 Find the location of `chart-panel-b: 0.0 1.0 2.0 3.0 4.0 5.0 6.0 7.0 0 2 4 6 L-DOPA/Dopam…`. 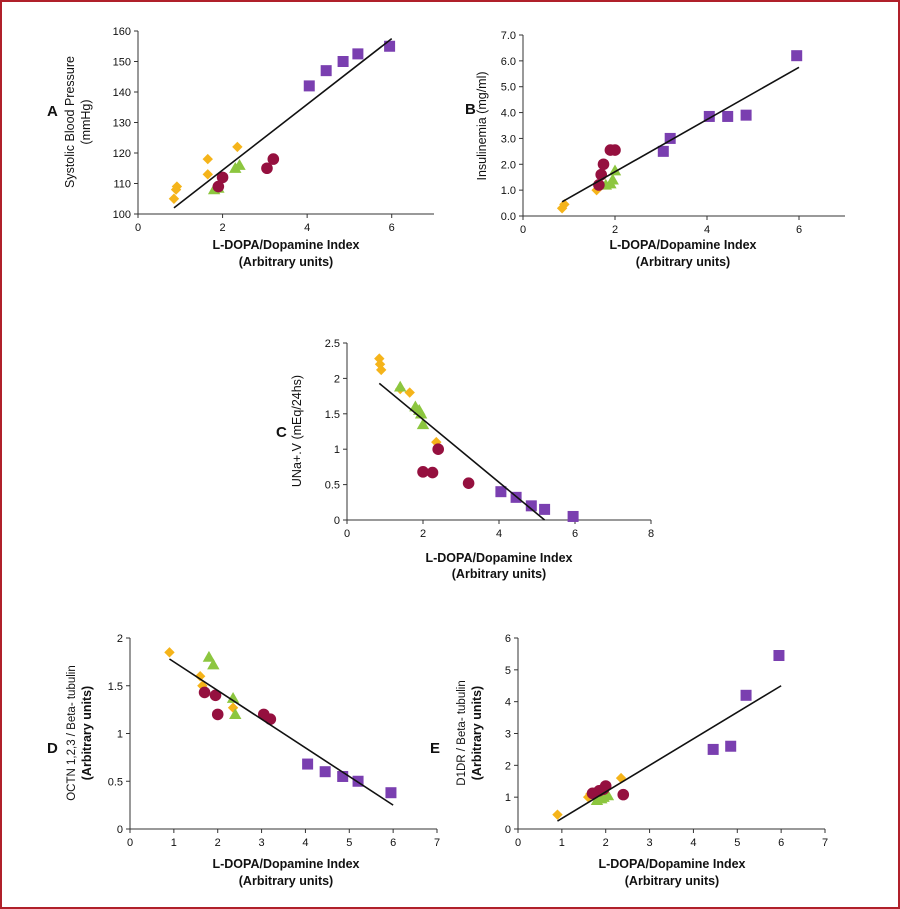

chart-panel-b: 0.0 1.0 2.0 3.0 4.0 5.0 6.0 7.0 0 2 4 6 L-DOPA/Dopam… is located at coordinates (655, 149).